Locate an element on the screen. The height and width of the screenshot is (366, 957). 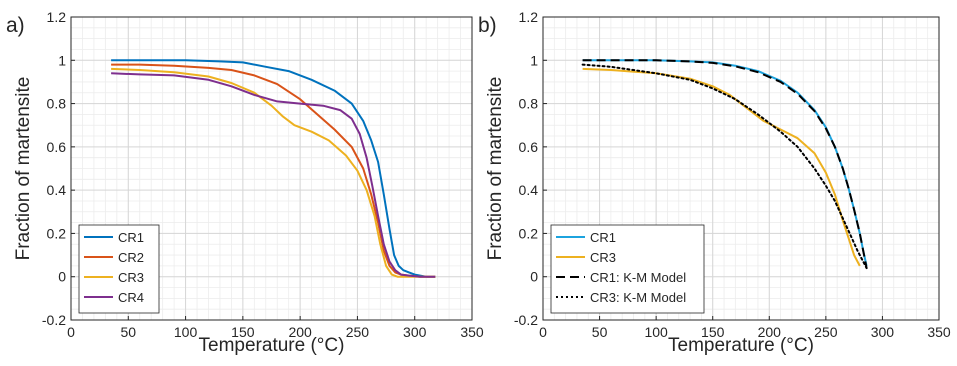
legend-entry: CR1: K-M Model is located at coordinates (638, 277).